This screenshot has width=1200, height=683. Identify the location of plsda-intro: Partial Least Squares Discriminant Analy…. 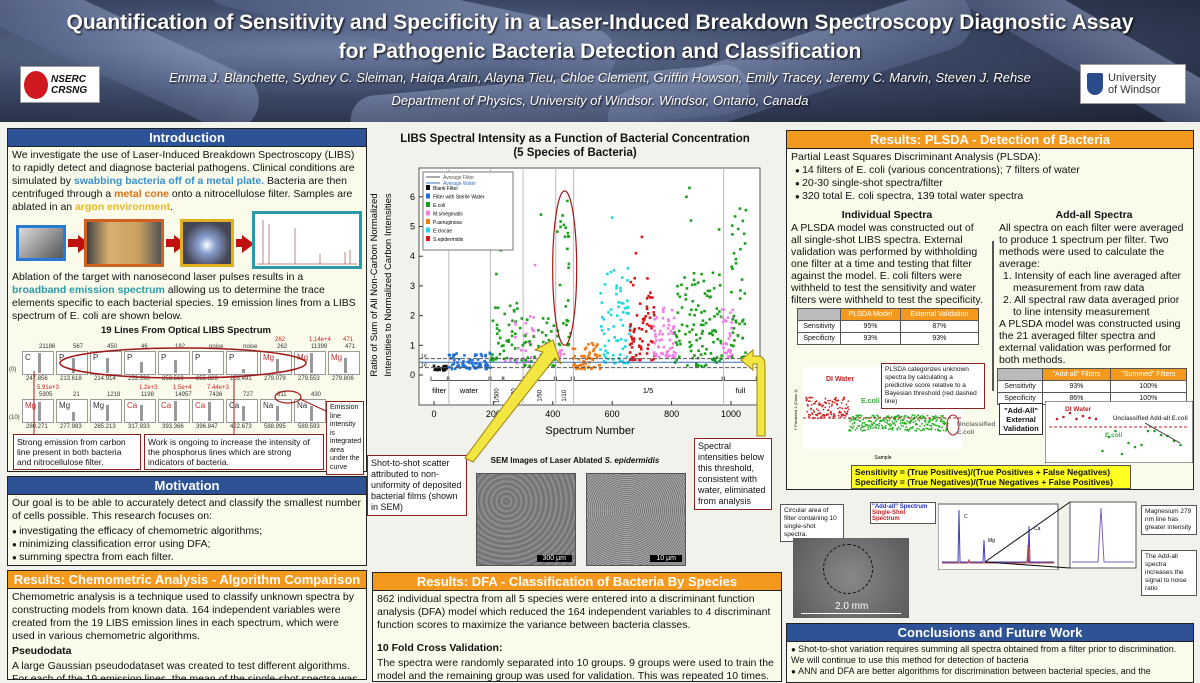
(916, 157).